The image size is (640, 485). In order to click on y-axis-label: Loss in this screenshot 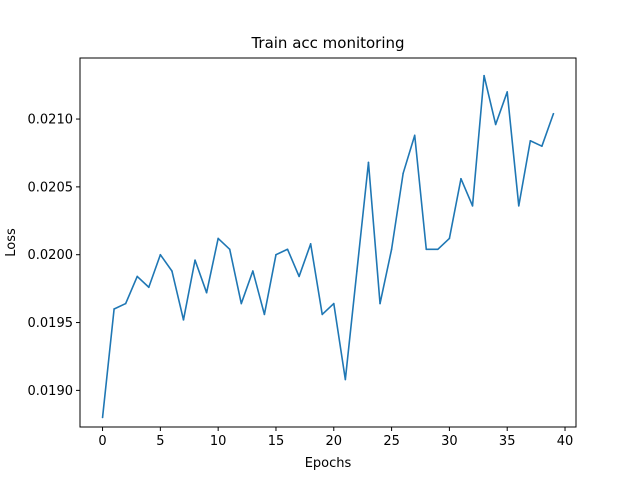, I will do `click(11, 242)`.